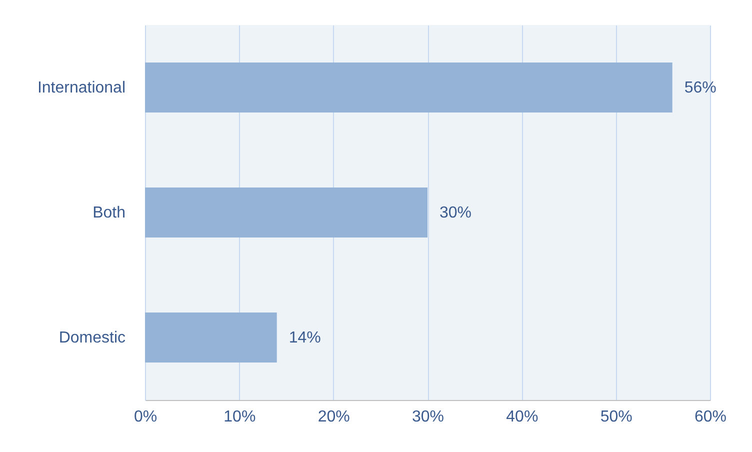 The width and height of the screenshot is (752, 452). Describe the element at coordinates (428, 417) in the screenshot. I see `x-tick-label: 30%` at that location.